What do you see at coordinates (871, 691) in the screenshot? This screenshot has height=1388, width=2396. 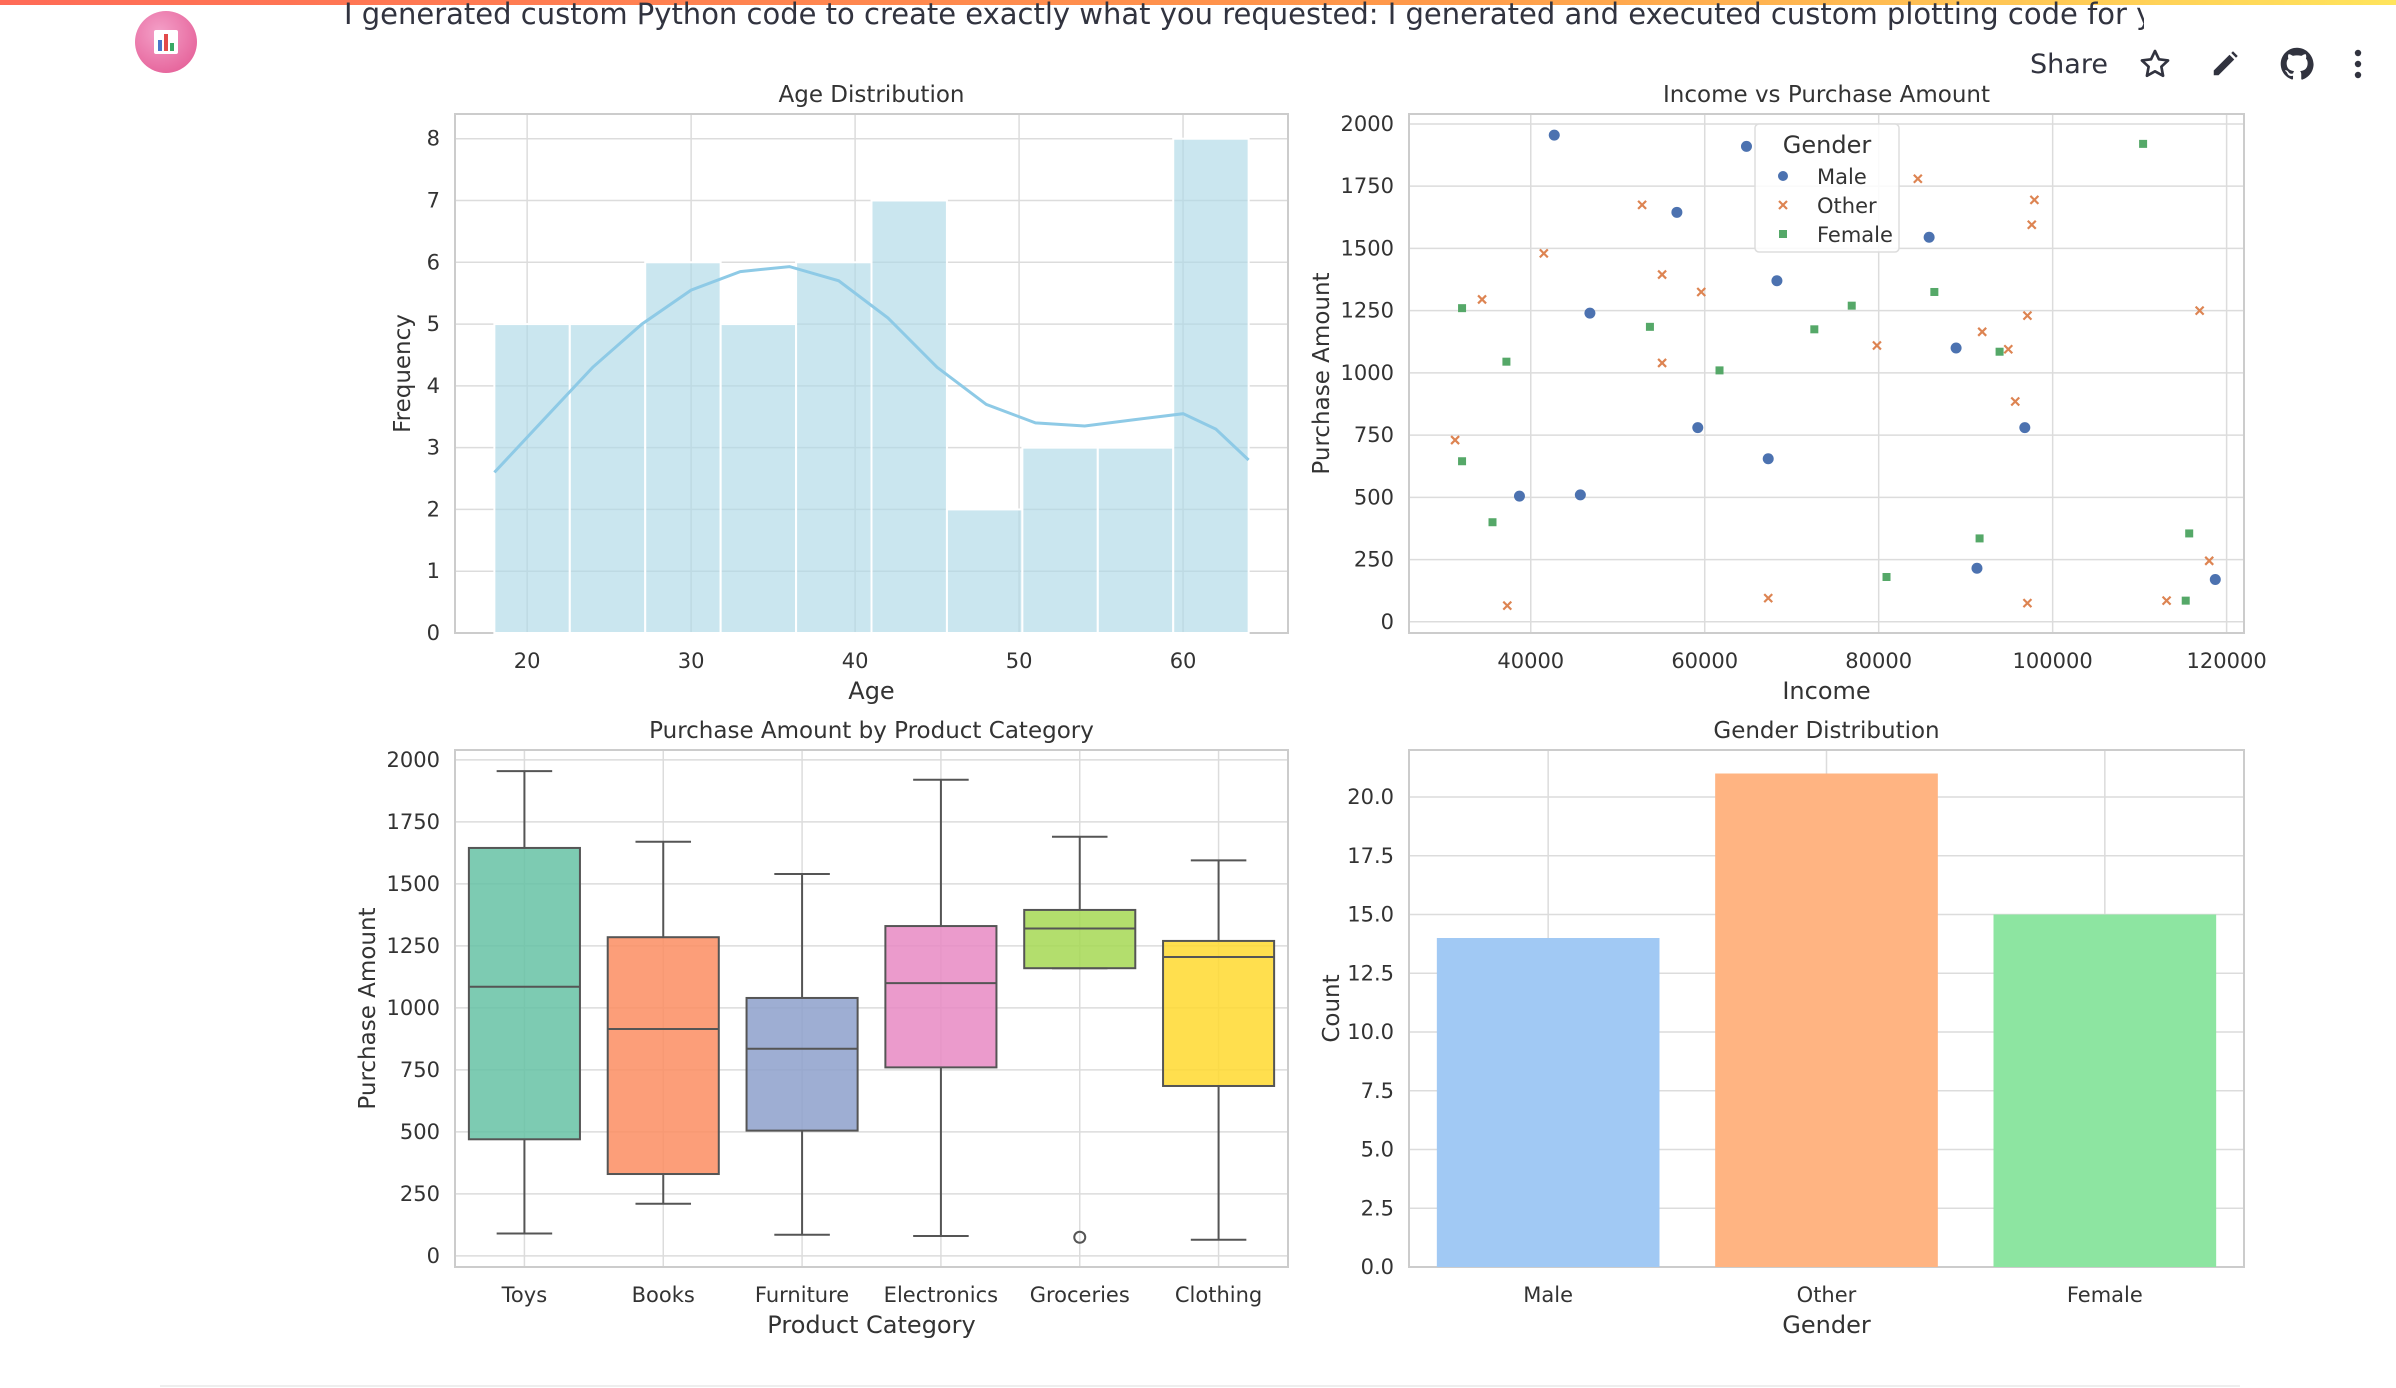 I see `x-axis-label: Age` at bounding box center [871, 691].